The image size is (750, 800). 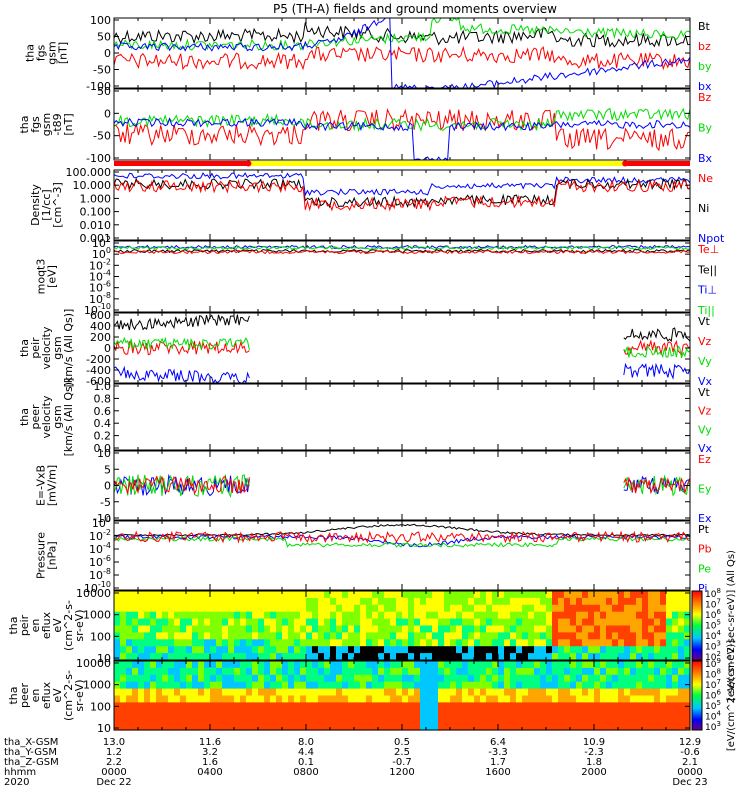 I want to click on x-axis-value: 8.0, so click(x=306, y=742).